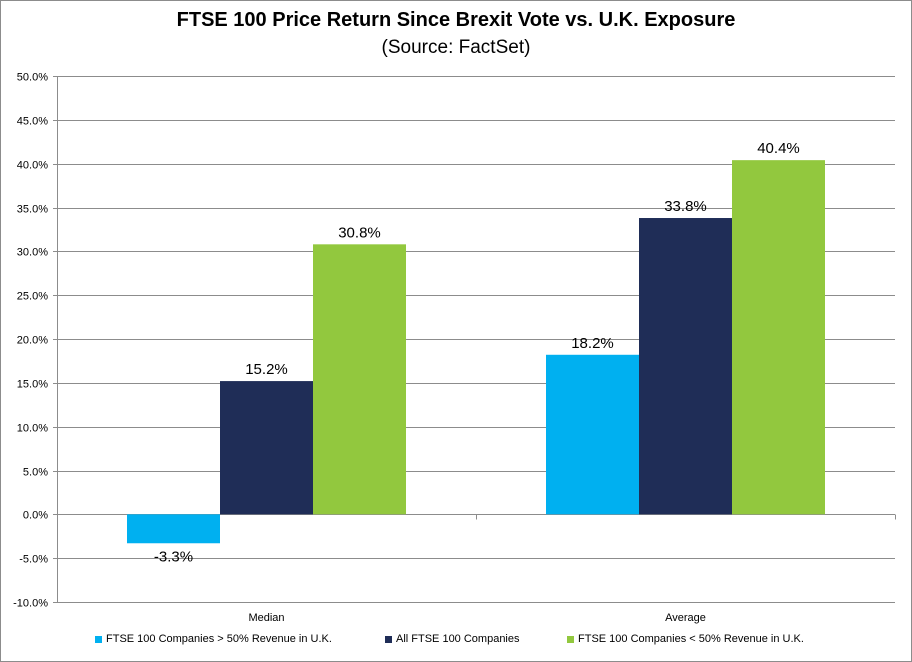 This screenshot has width=912, height=662. What do you see at coordinates (32, 297) in the screenshot?
I see `y-tick-label: 25.0%` at bounding box center [32, 297].